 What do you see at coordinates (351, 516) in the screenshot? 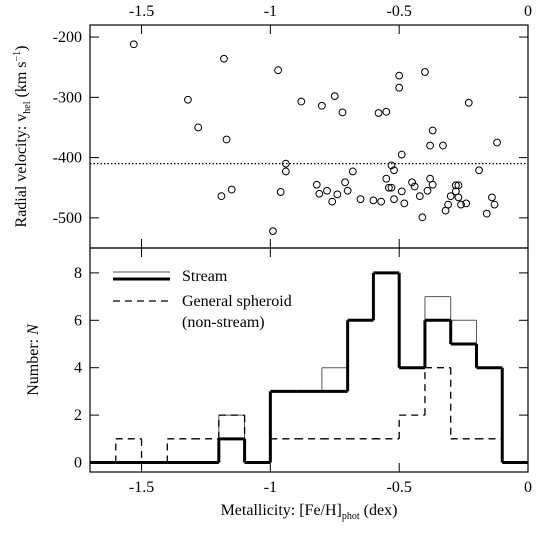
I see `x-label-sub: phot` at bounding box center [351, 516].